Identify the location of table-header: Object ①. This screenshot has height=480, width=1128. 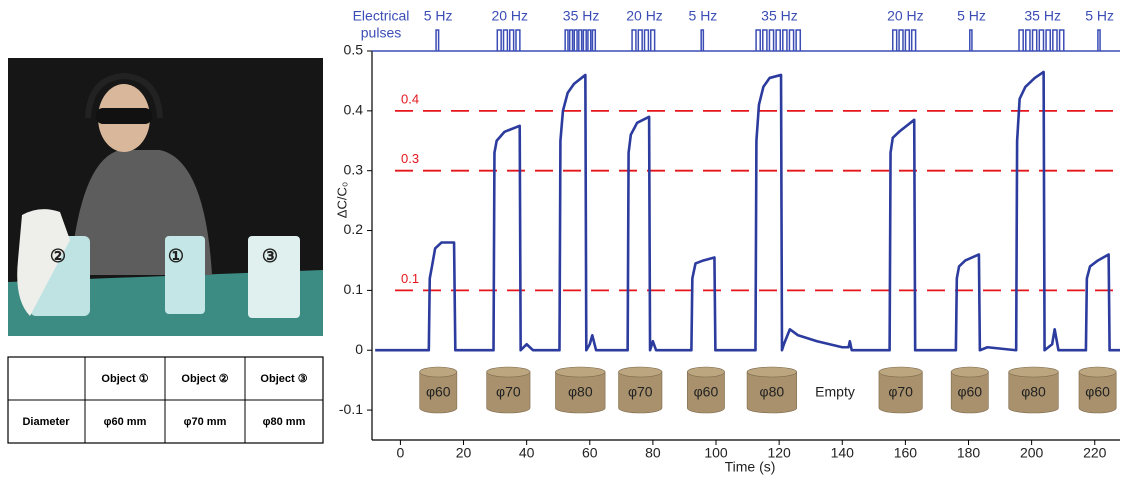
(124, 379).